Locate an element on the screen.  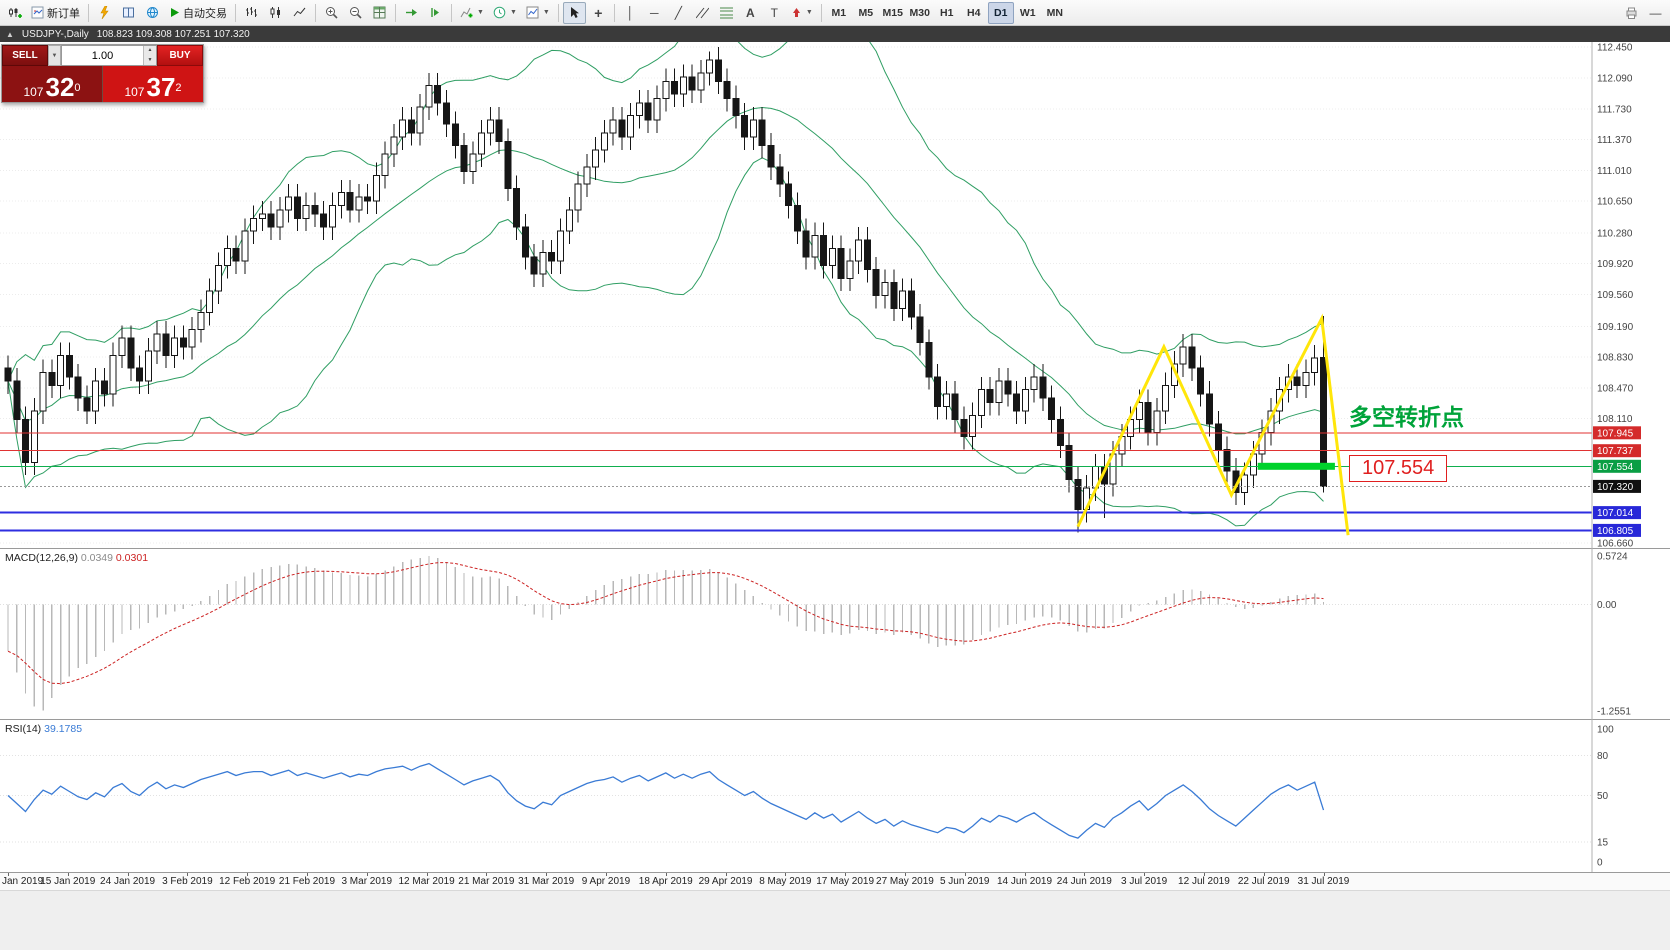
text-label-tool-button: T is located at coordinates (774, 13).